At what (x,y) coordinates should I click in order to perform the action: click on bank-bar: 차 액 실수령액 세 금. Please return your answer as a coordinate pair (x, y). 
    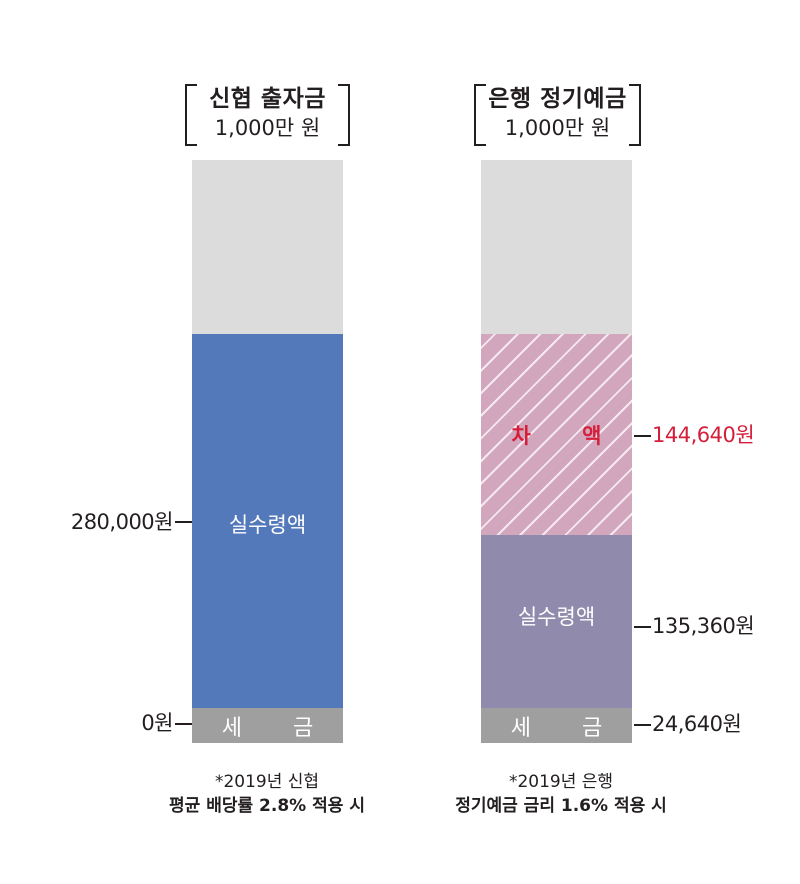
    Looking at the image, I should click on (556, 451).